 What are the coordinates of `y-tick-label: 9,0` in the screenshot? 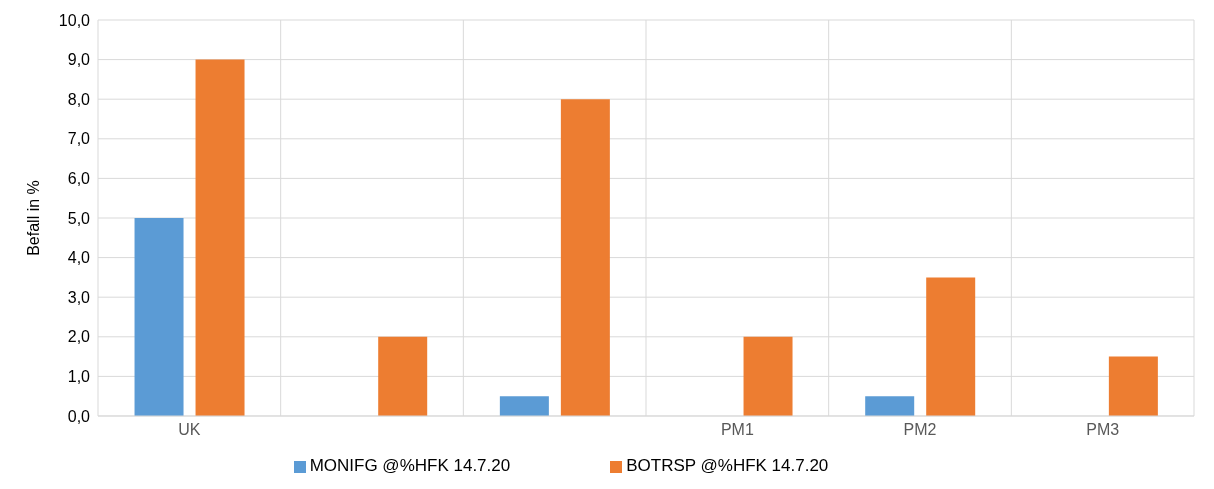 It's located at (79, 60).